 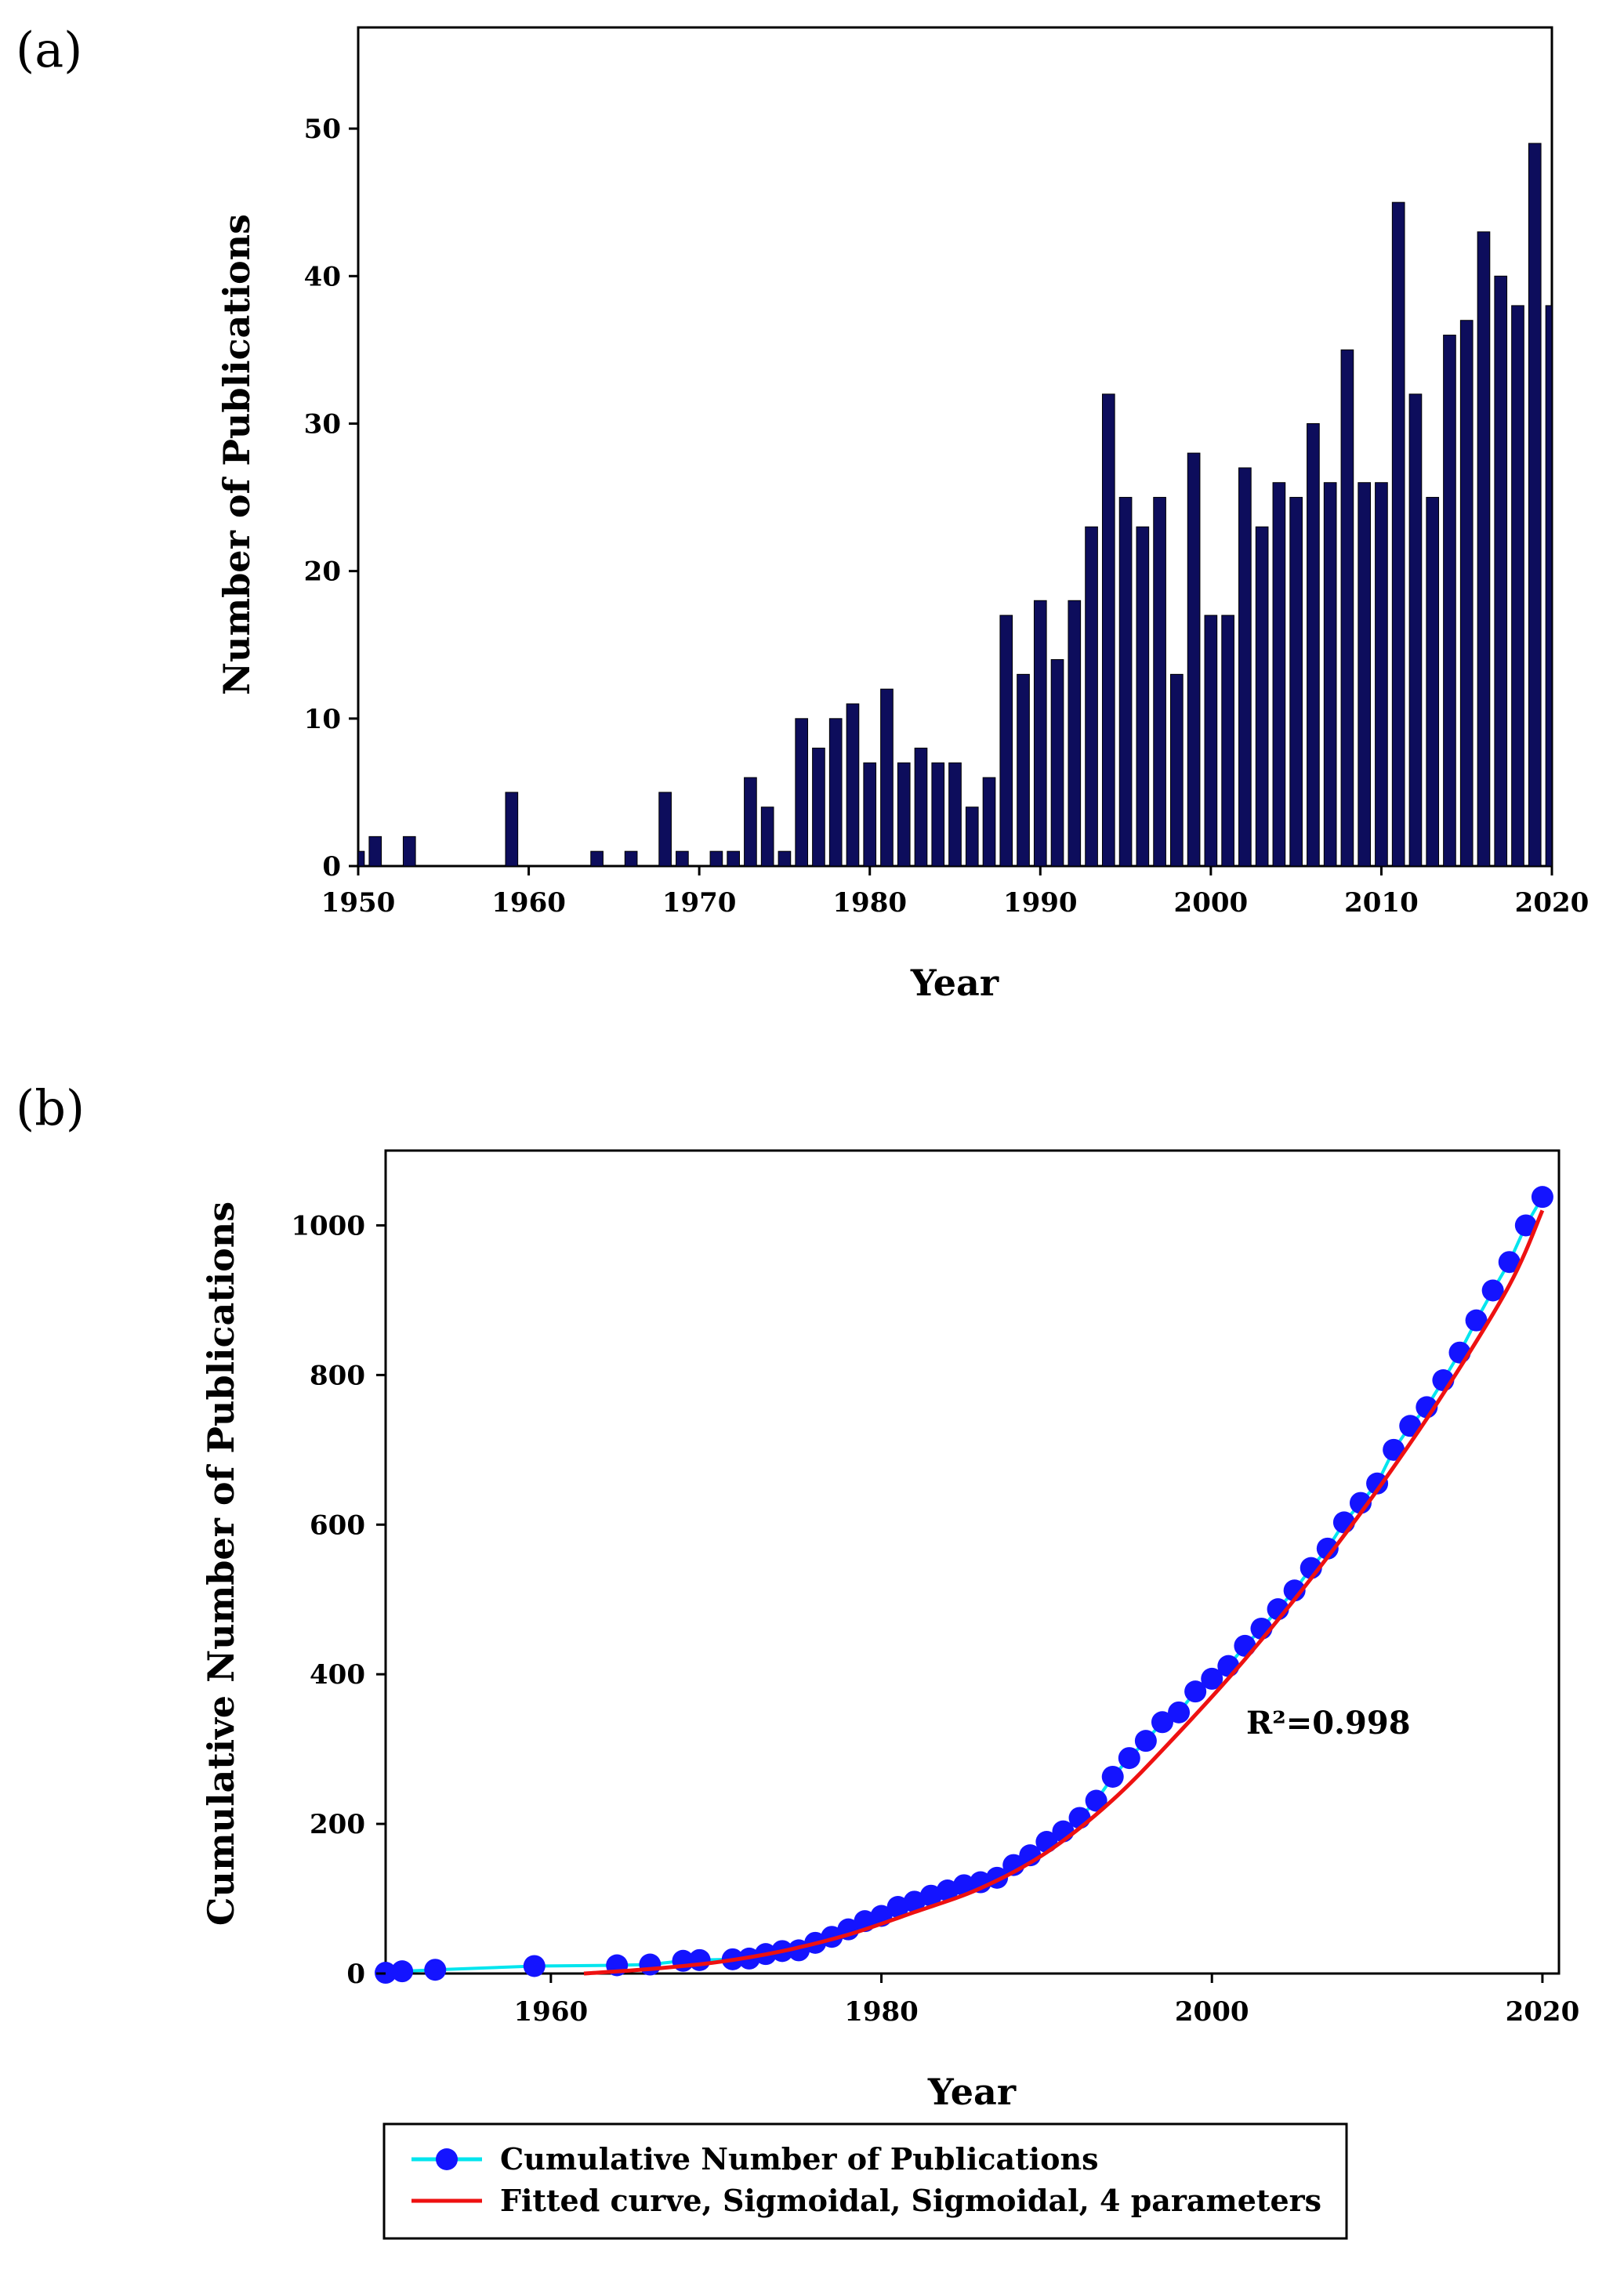 What do you see at coordinates (1450, 601) in the screenshot?
I see `bar-2014` at bounding box center [1450, 601].